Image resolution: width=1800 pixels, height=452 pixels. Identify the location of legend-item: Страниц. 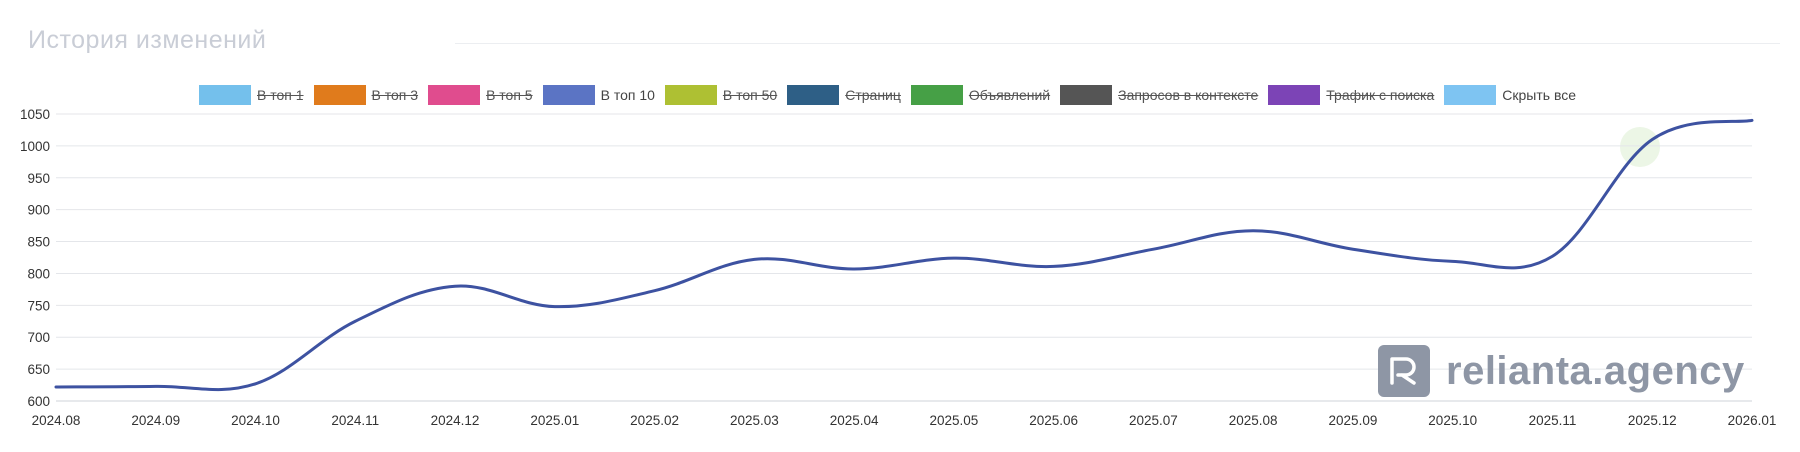
(844, 95).